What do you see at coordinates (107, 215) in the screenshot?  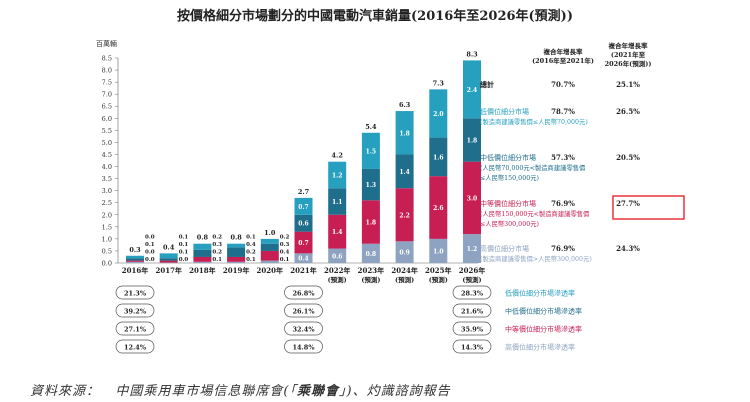 I see `y-tick-label: 2.0` at bounding box center [107, 215].